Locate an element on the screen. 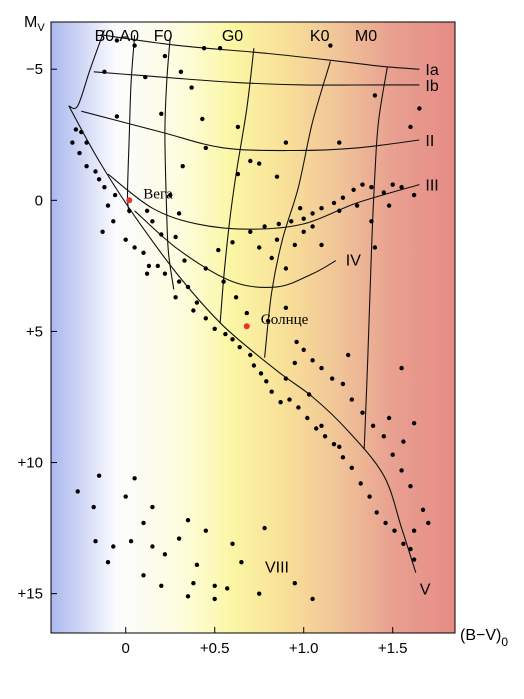 This screenshot has width=524, height=699. luminosity-line-II is located at coordinates (250, 131).